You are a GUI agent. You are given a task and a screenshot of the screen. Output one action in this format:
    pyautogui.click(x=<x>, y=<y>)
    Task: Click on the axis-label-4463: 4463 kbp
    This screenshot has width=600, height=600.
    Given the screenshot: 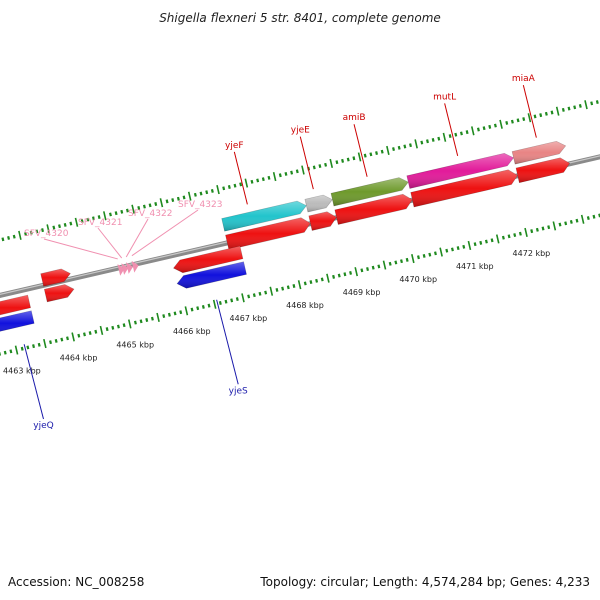 What is the action you would take?
    pyautogui.click(x=22, y=370)
    